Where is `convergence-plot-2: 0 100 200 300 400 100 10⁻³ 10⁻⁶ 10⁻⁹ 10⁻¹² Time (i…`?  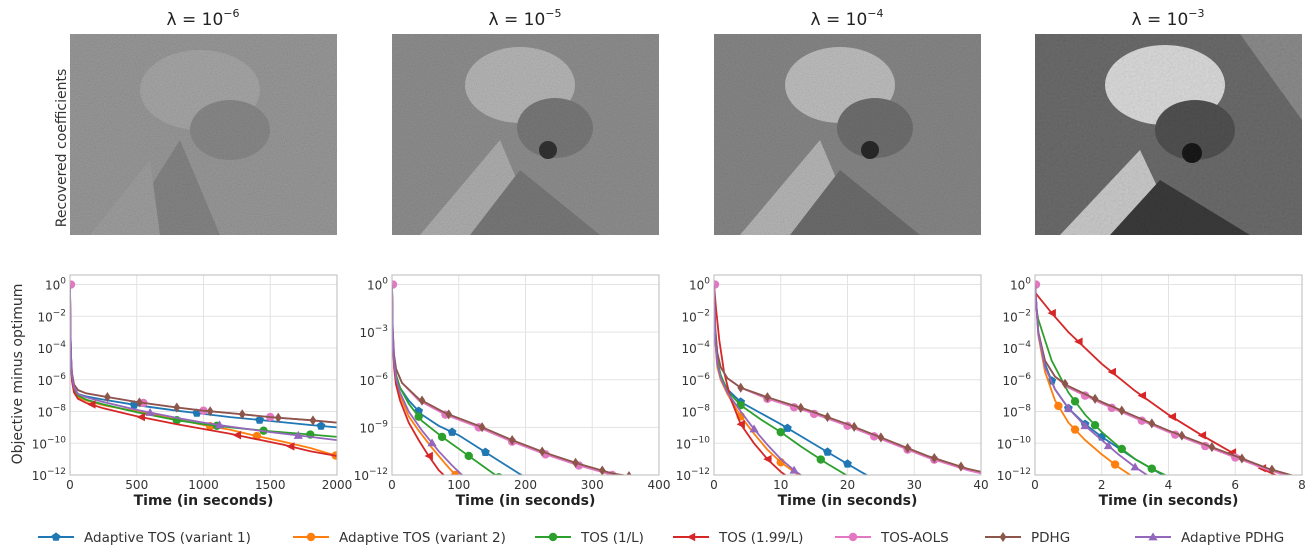 convergence-plot-2: 0 100 200 300 400 100 10⁻³ 10⁻⁶ 10⁻⁹ 10⁻¹² Time (i… is located at coordinates (512, 391).